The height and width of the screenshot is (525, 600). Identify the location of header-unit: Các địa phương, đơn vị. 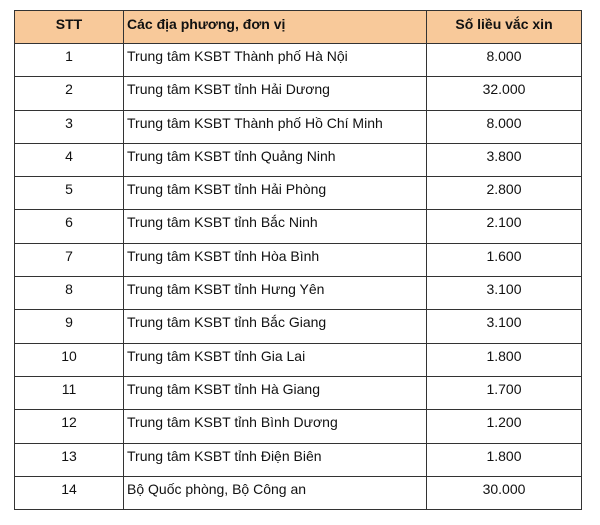
(275, 27).